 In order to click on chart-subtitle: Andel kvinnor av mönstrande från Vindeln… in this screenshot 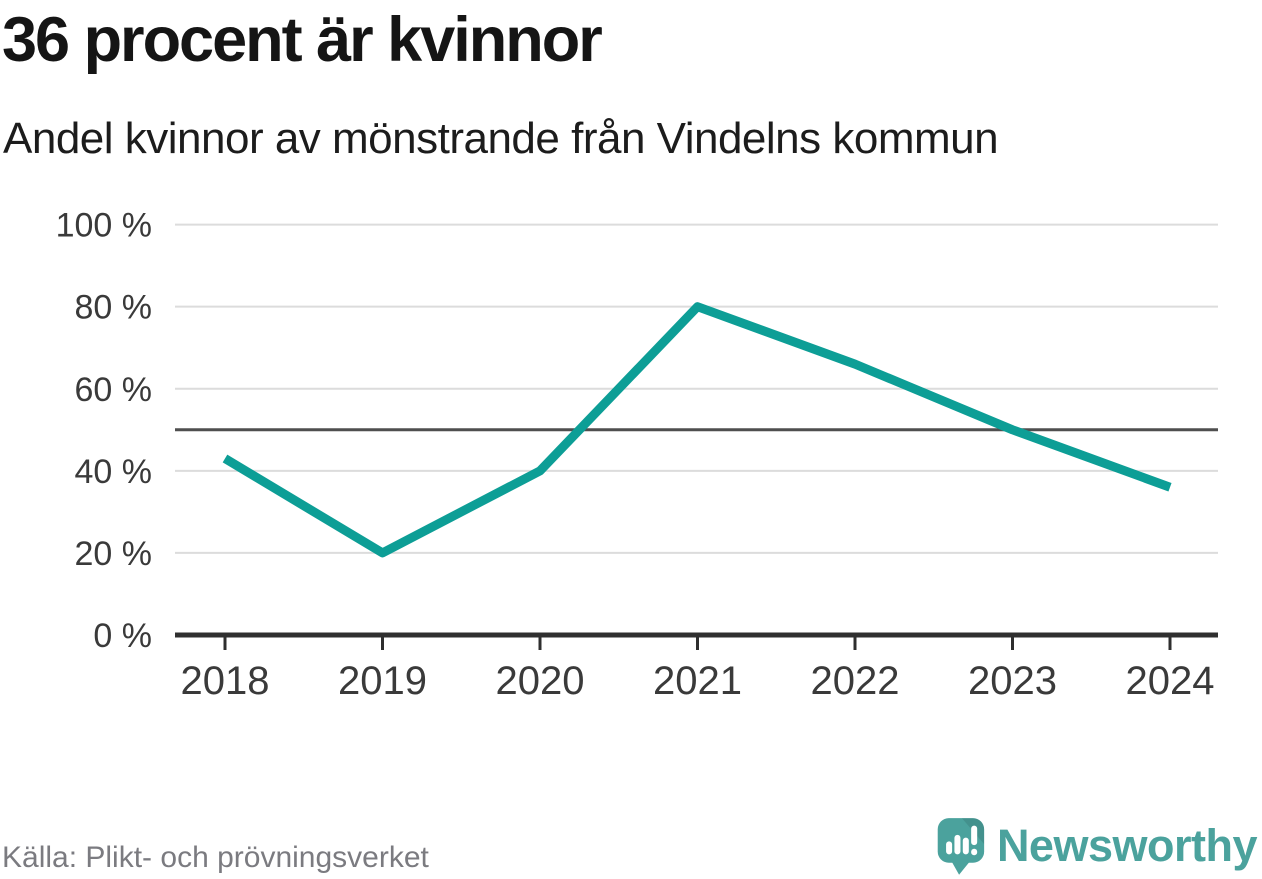, I will do `click(501, 138)`.